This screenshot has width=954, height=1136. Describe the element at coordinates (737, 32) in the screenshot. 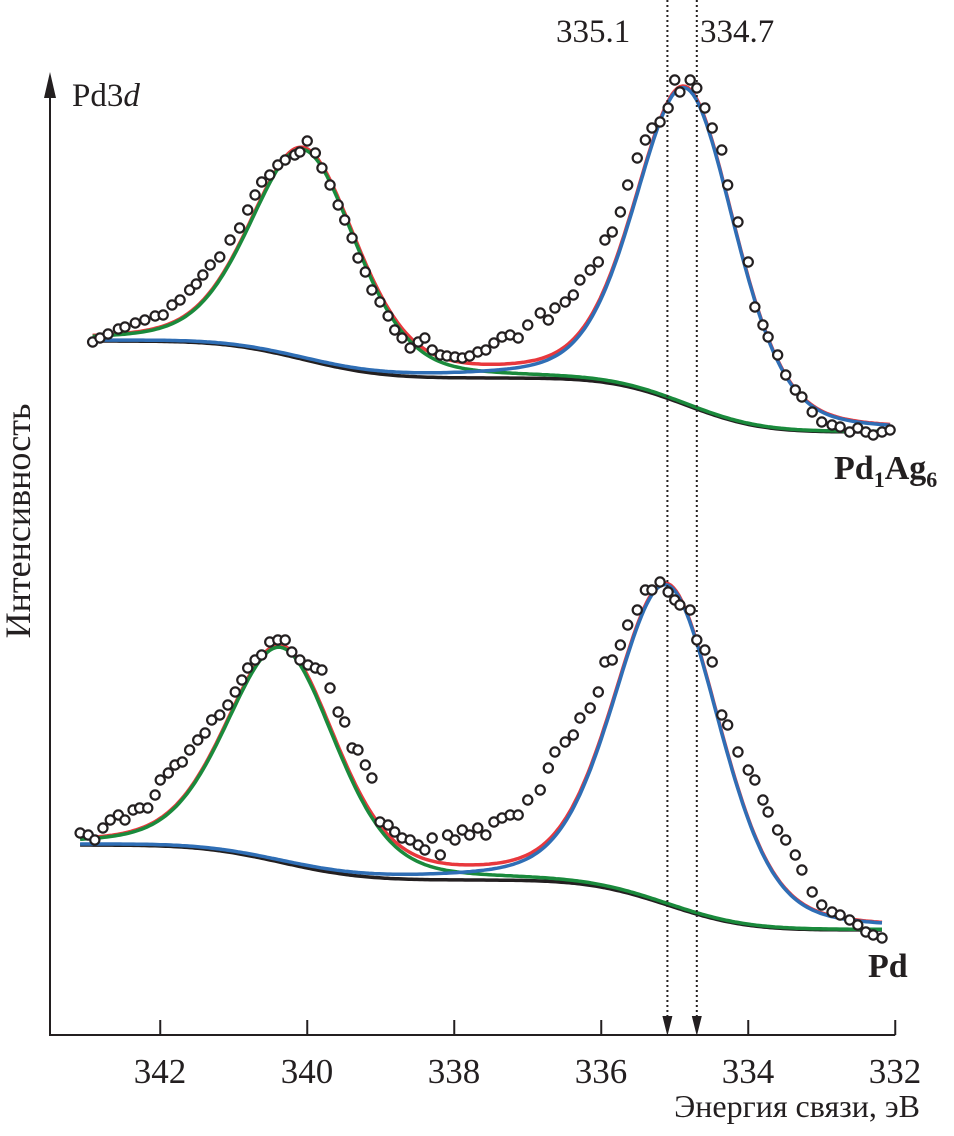

I see `reference-label-334-7: 334.7` at that location.